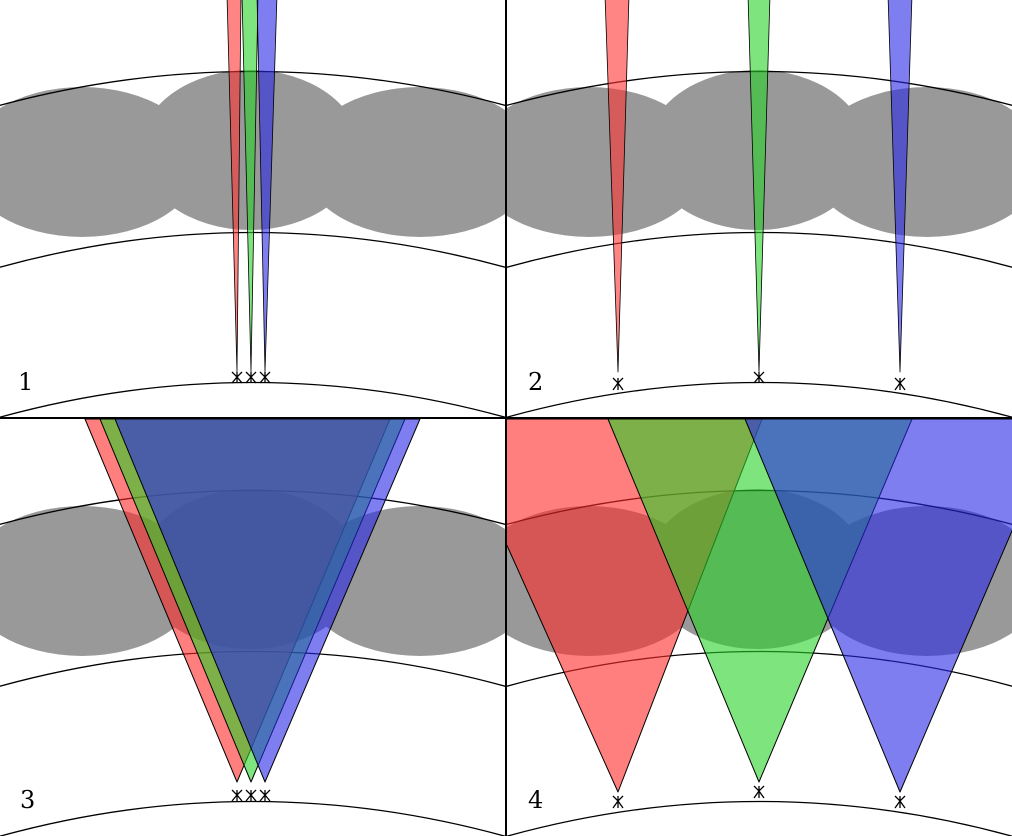  What do you see at coordinates (535, 382) in the screenshot?
I see `panel-number: 2` at bounding box center [535, 382].